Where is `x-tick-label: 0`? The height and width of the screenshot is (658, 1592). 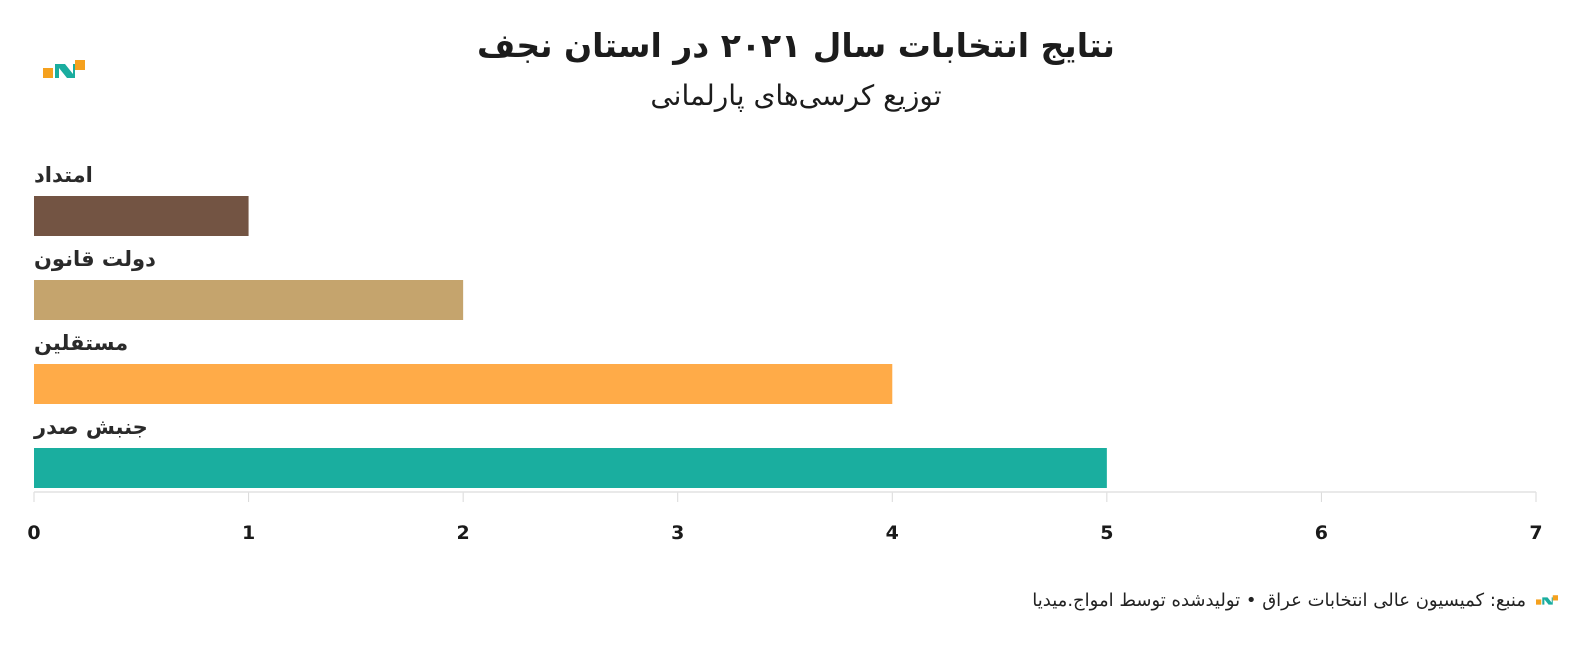
x-tick-label: 0 is located at coordinates (33, 533).